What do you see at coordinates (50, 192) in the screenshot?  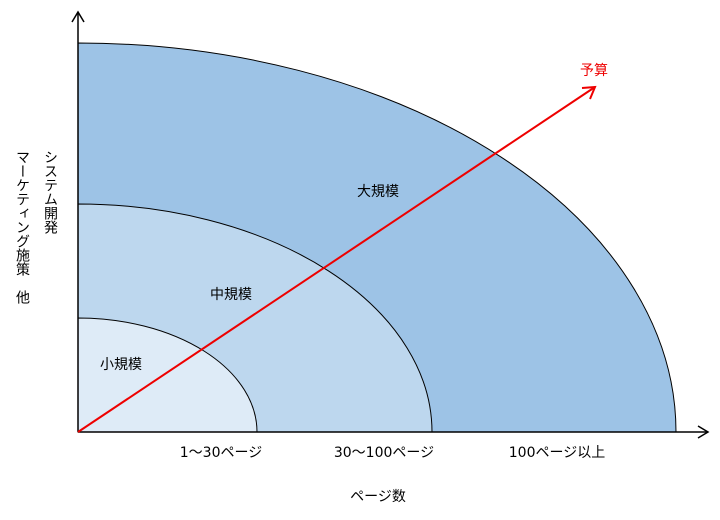 I see `y-axis-label: システム開発` at bounding box center [50, 192].